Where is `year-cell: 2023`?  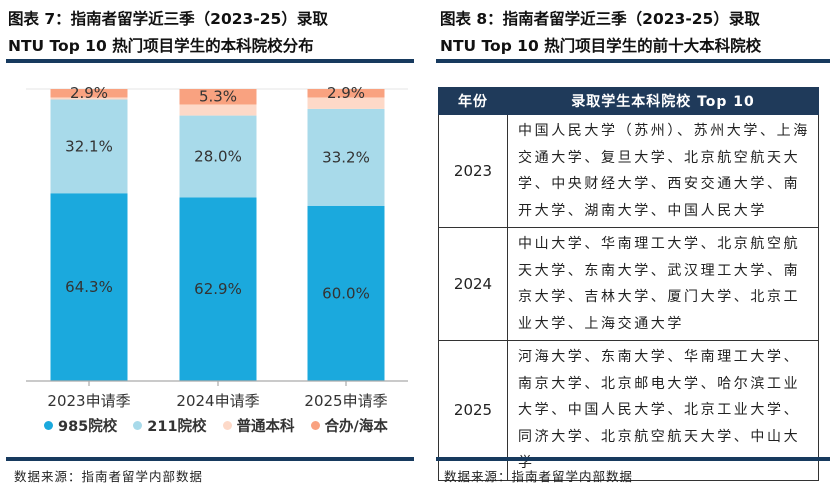
year-cell: 2023 is located at coordinates (473, 171).